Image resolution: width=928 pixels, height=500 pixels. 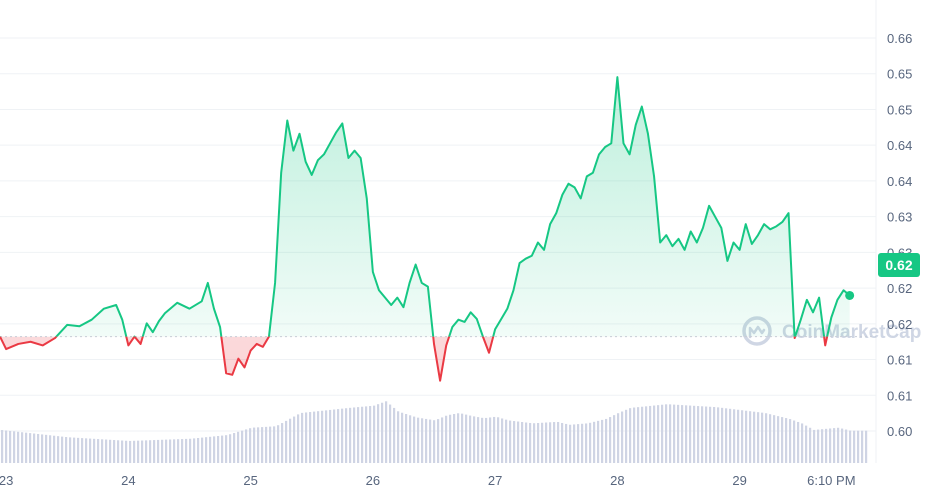 I want to click on current-price-badge-bg, so click(x=899, y=265).